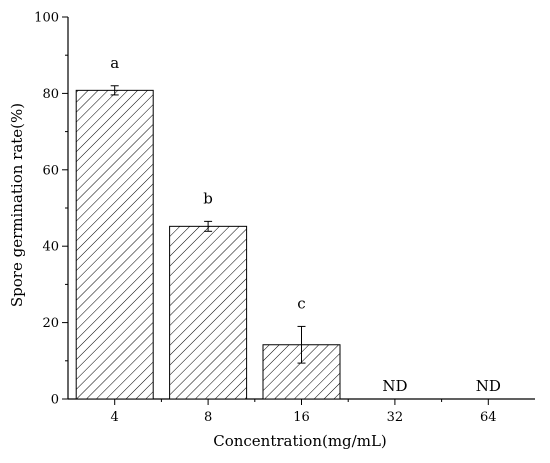  I want to click on x-axis-title: Concentration(mg/mL), so click(300, 441).